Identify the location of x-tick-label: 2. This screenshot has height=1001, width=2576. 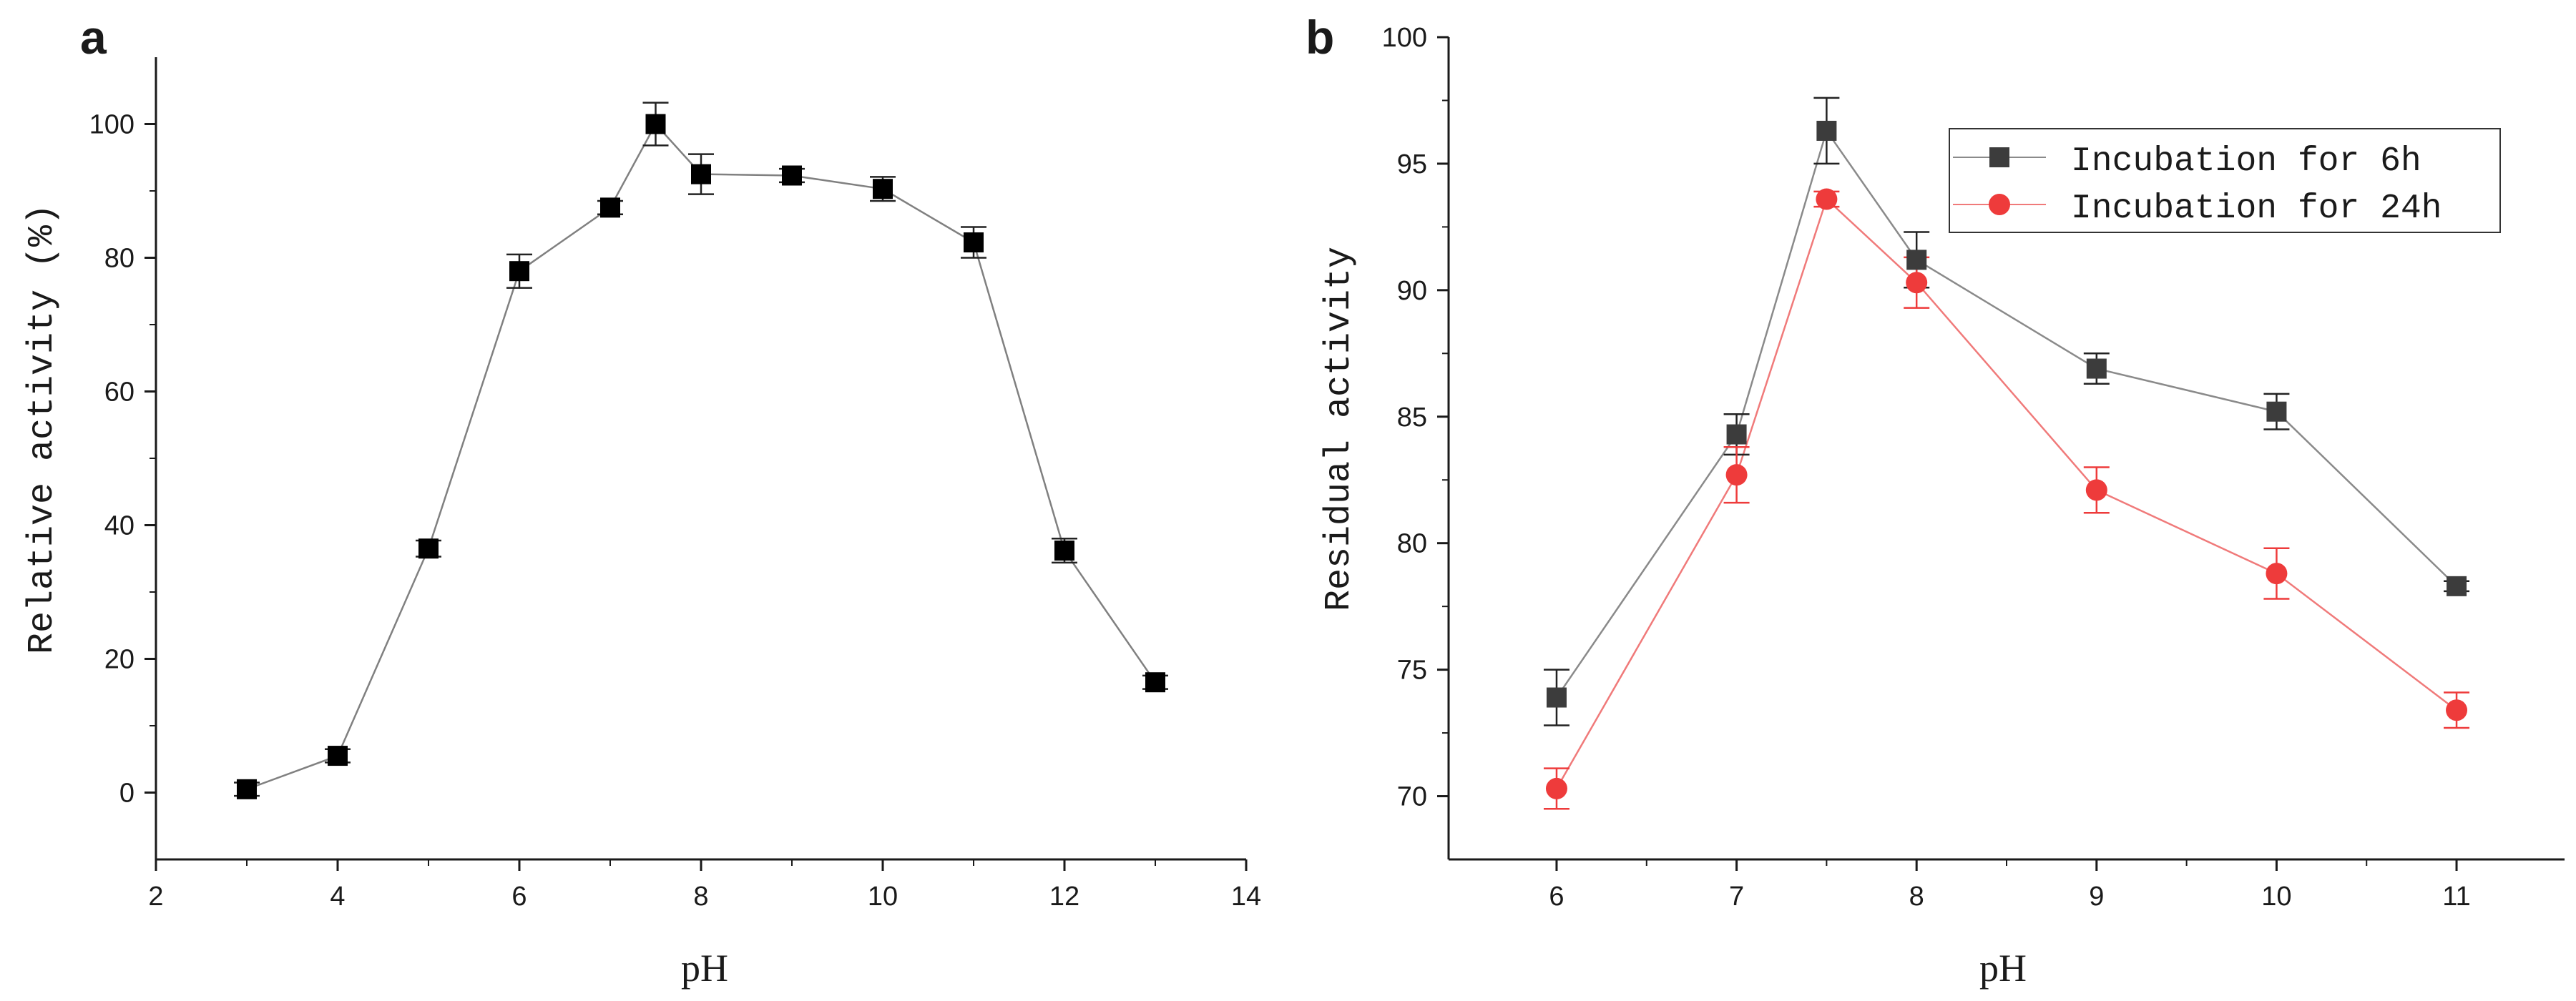
(155, 897).